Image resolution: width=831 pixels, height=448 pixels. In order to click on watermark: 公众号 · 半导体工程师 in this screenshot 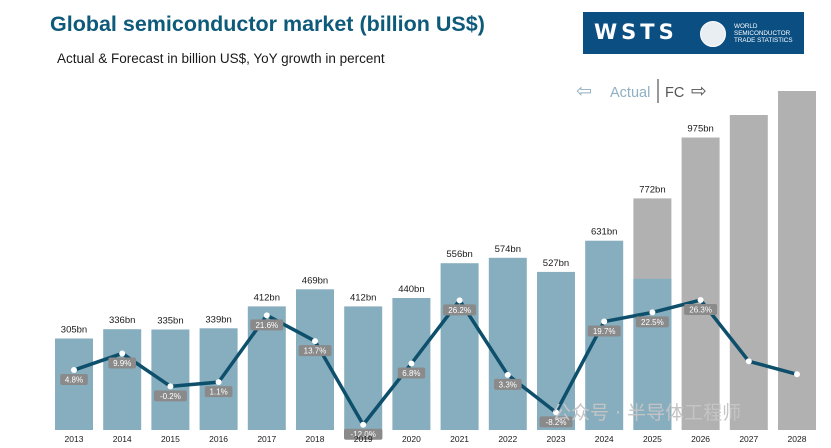, I will do `click(647, 413)`.